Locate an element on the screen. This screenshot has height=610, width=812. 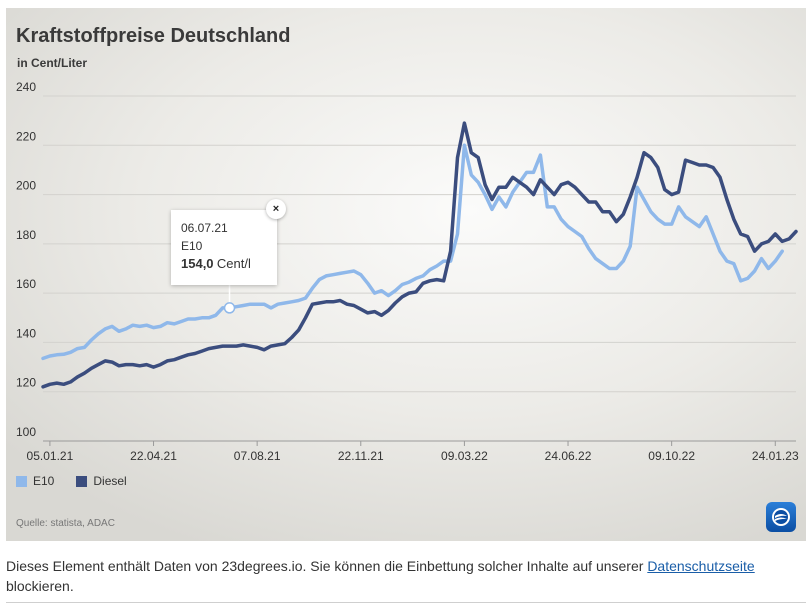
x-tick-label: 22.04.21 is located at coordinates (153, 456).